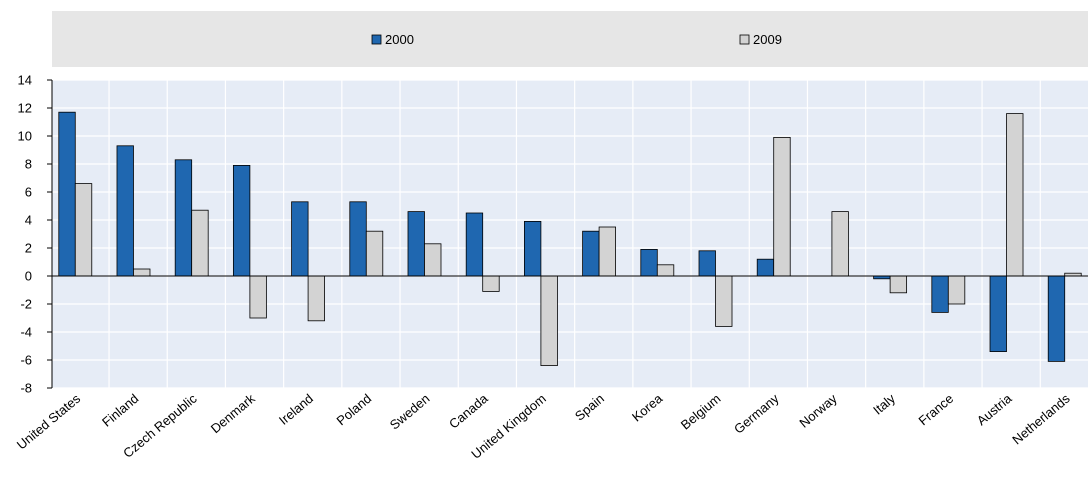 This screenshot has width=1088, height=482. What do you see at coordinates (258, 297) in the screenshot?
I see `bar-2009-denmark` at bounding box center [258, 297].